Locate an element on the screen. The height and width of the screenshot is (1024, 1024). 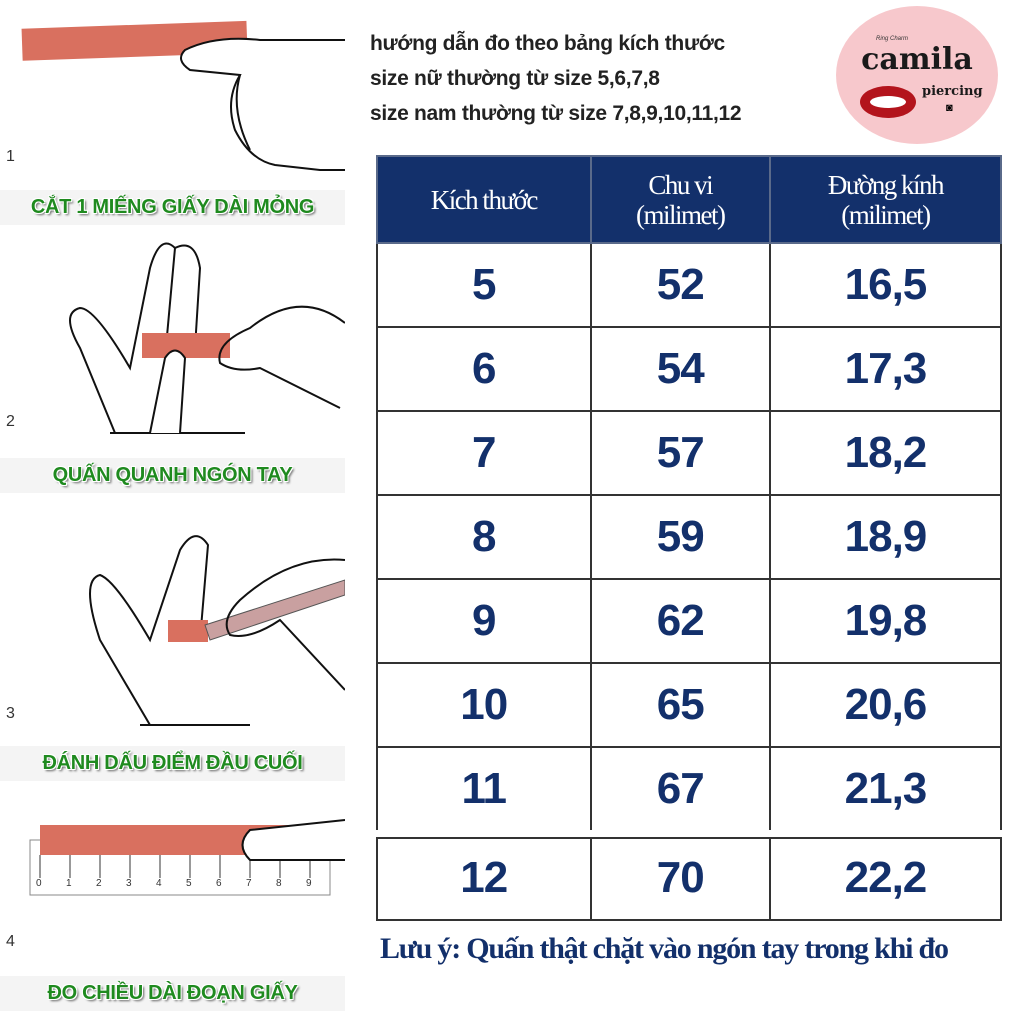
table-row: 12 70 22,2 is located at coordinates (689, 875).